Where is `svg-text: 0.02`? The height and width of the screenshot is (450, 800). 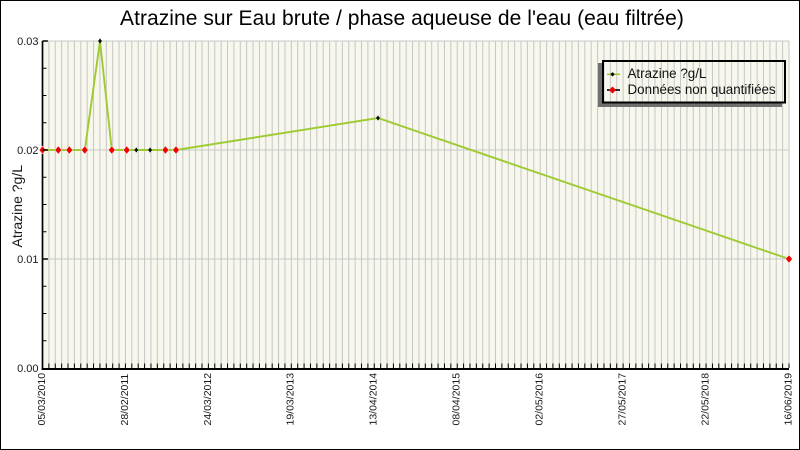 svg-text: 0.02 is located at coordinates (27, 151).